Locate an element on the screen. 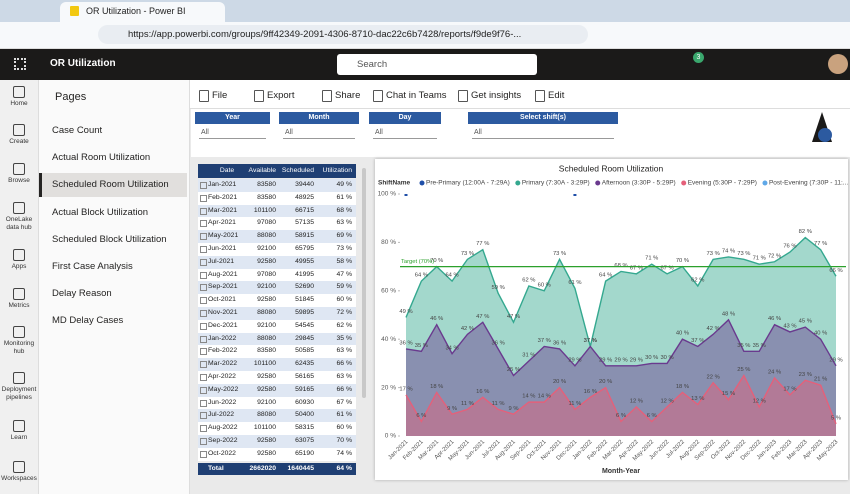 The image size is (850, 494). series-line is located at coordinates (621, 399).